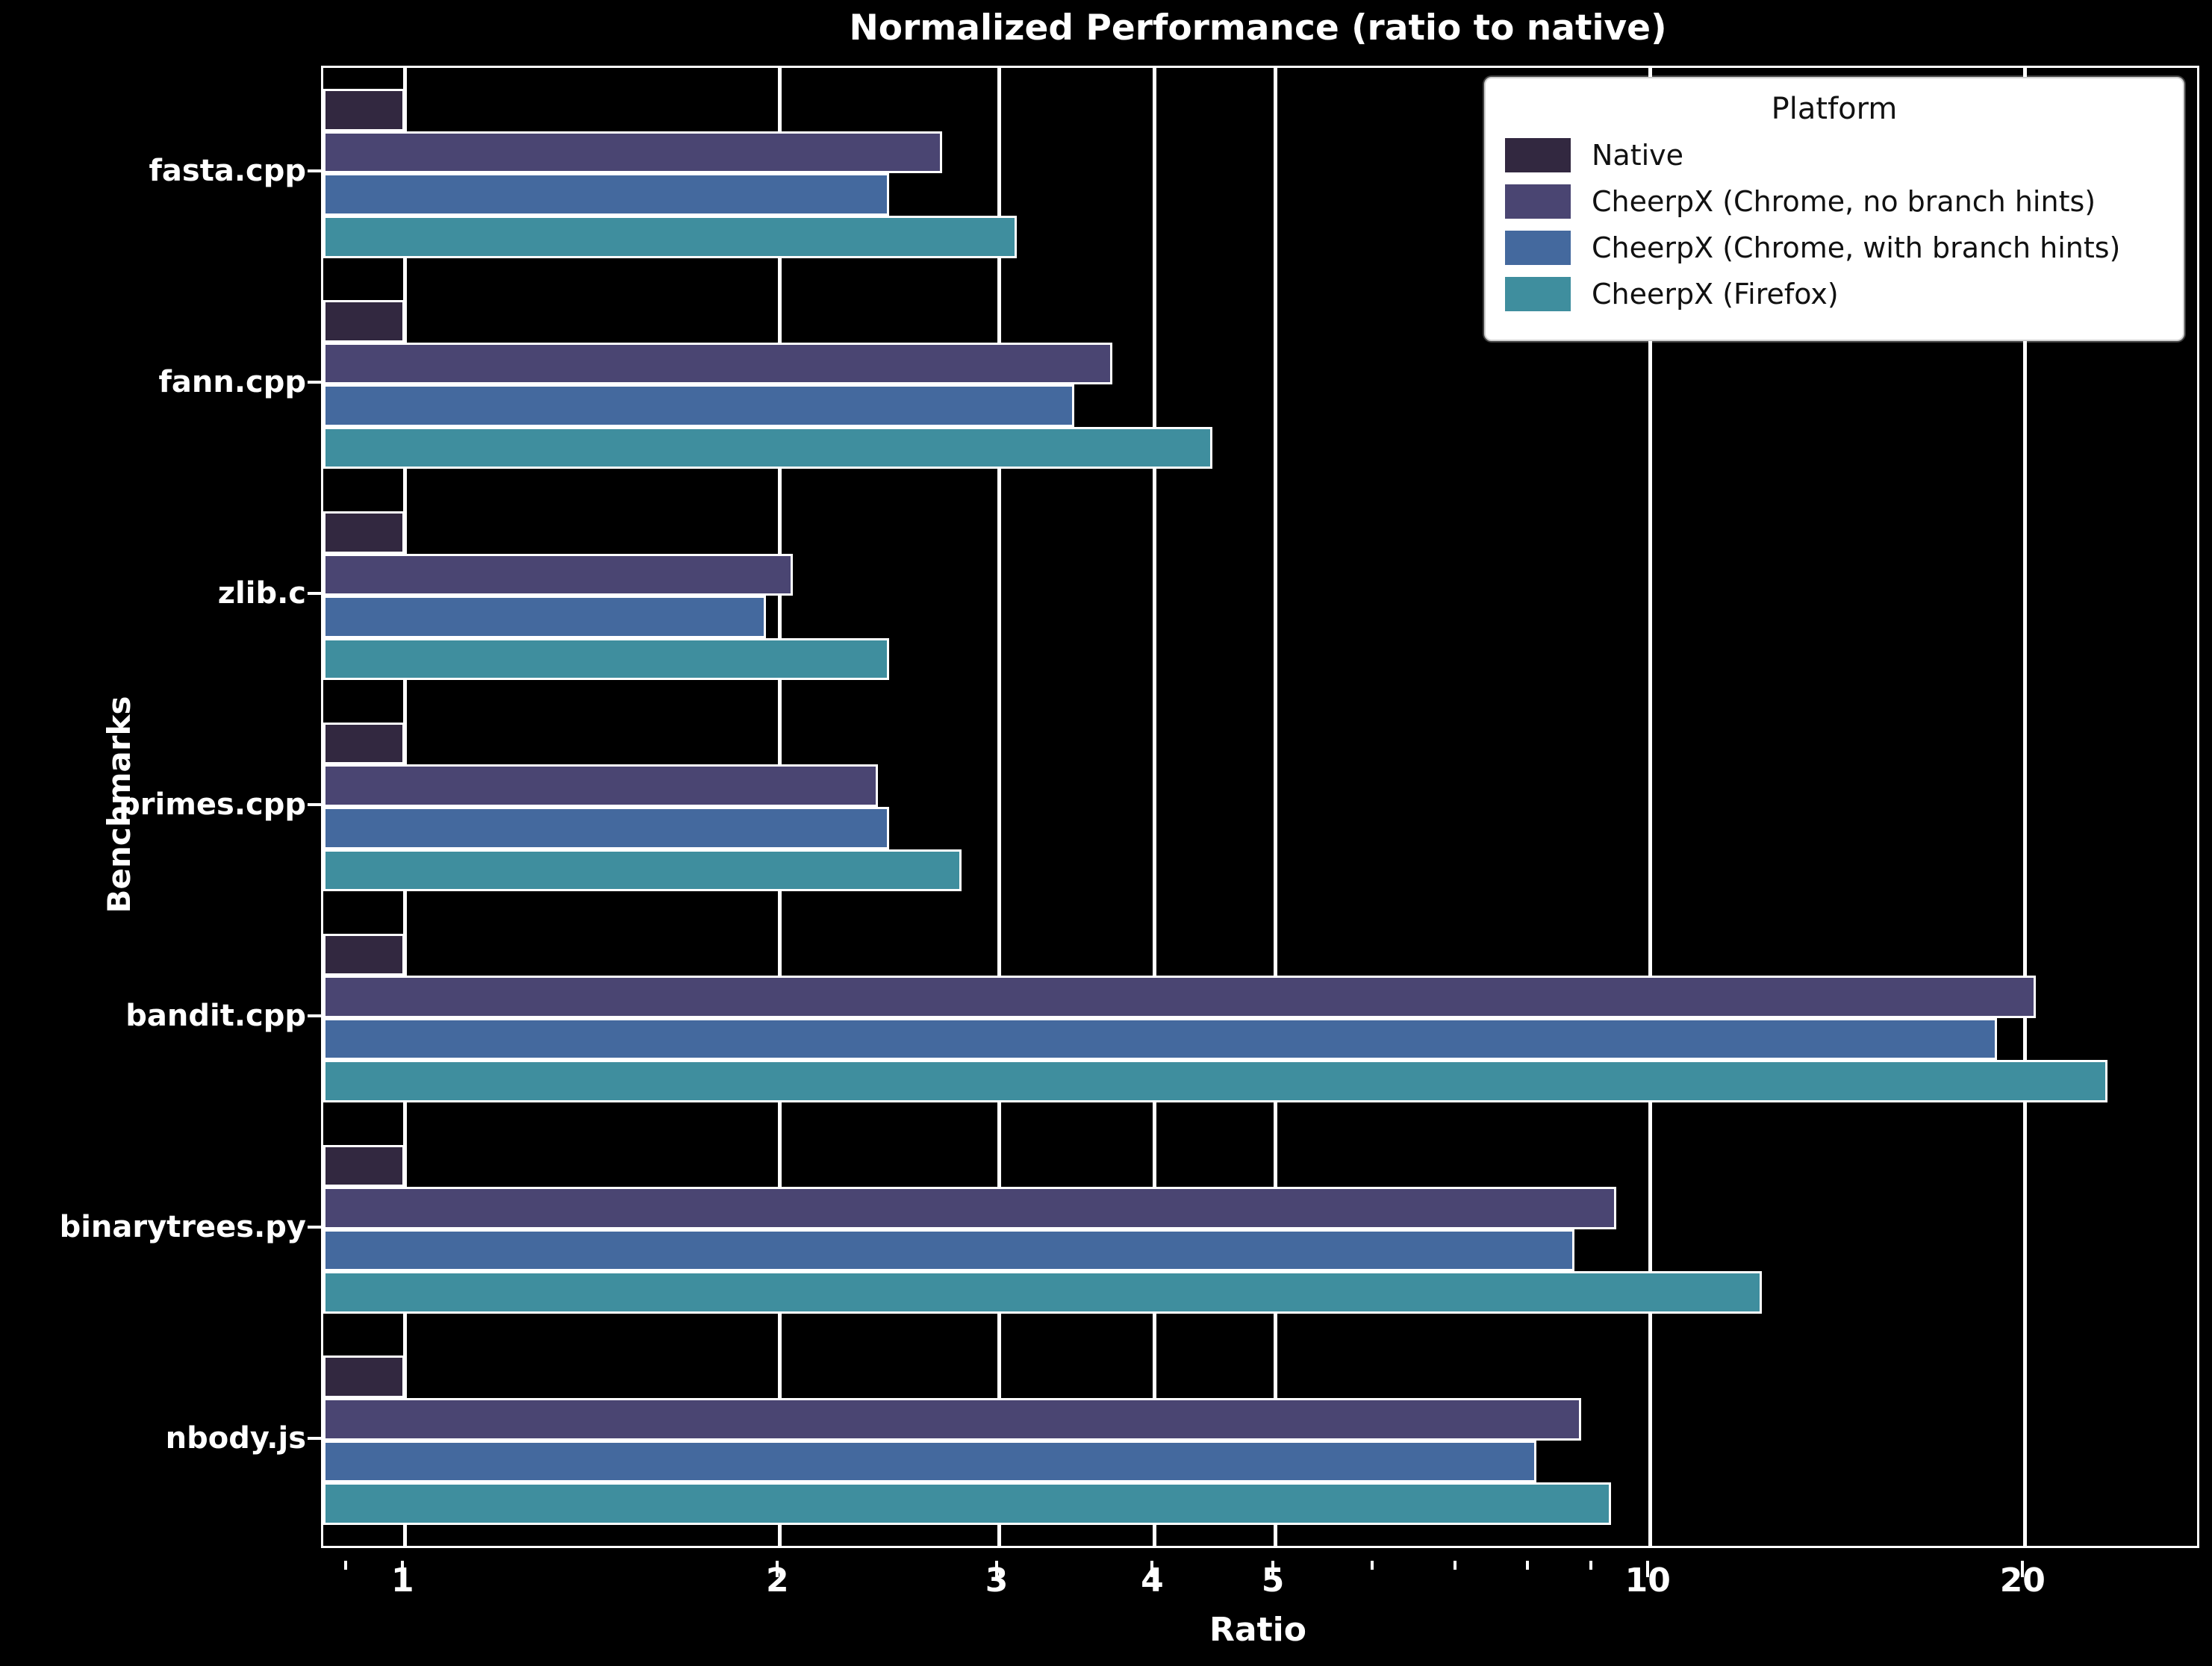 This screenshot has width=2212, height=1666. Describe the element at coordinates (1844, 201) in the screenshot. I see `legend-label: CheerpX (Chrome, no branch hints)` at that location.